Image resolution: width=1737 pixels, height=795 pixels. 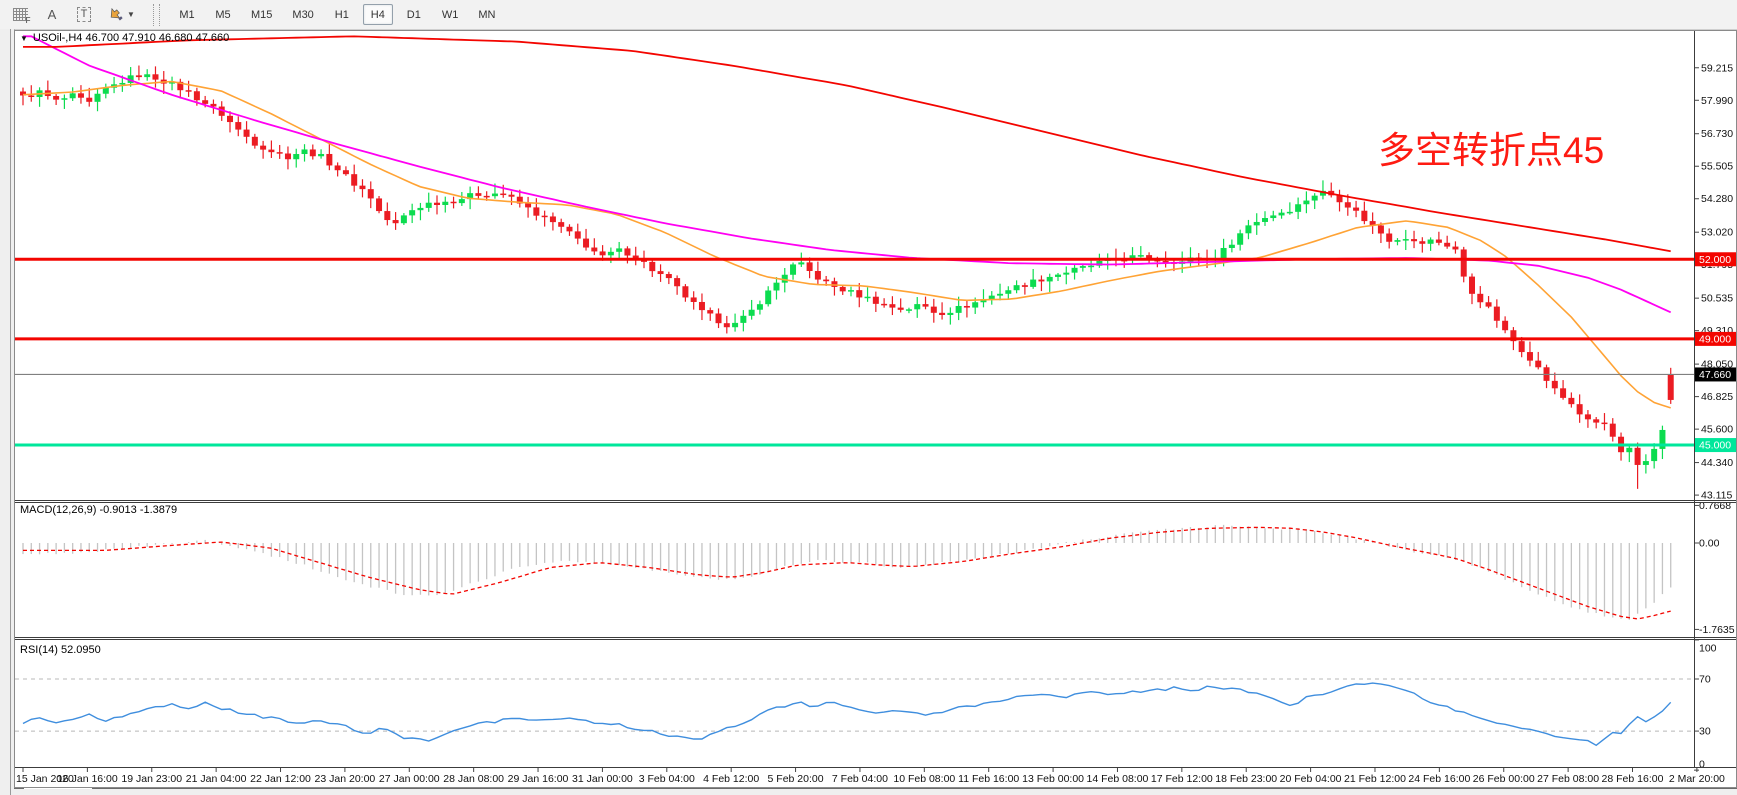 I want to click on svg-text: 16 Jan 16:00, so click(x=87, y=779).